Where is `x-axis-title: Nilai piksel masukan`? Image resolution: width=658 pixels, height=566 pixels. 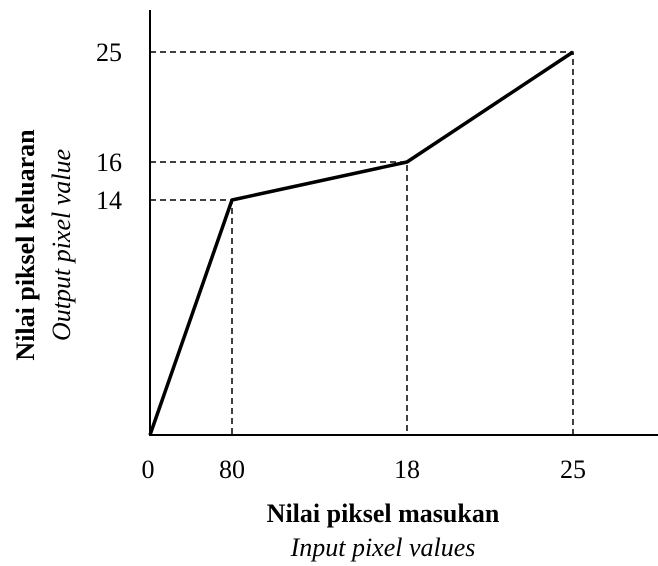
x-axis-title: Nilai piksel masukan is located at coordinates (383, 513).